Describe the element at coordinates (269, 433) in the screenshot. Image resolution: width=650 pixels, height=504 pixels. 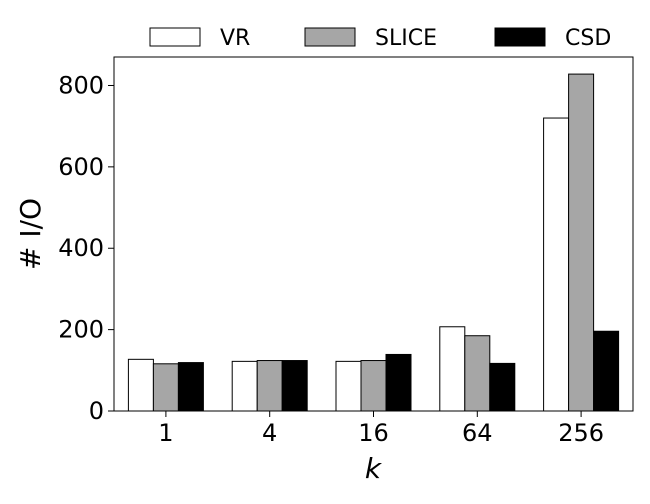
I see `x-tick-label-4: 4` at that location.